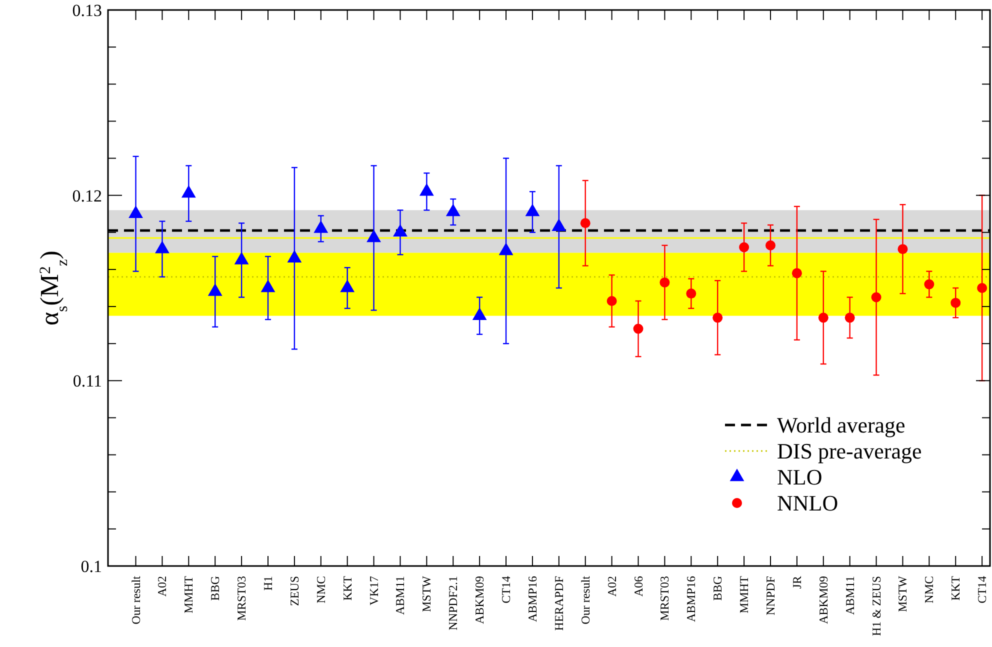  I want to click on y-tick-label: 0.12, so click(87, 196).